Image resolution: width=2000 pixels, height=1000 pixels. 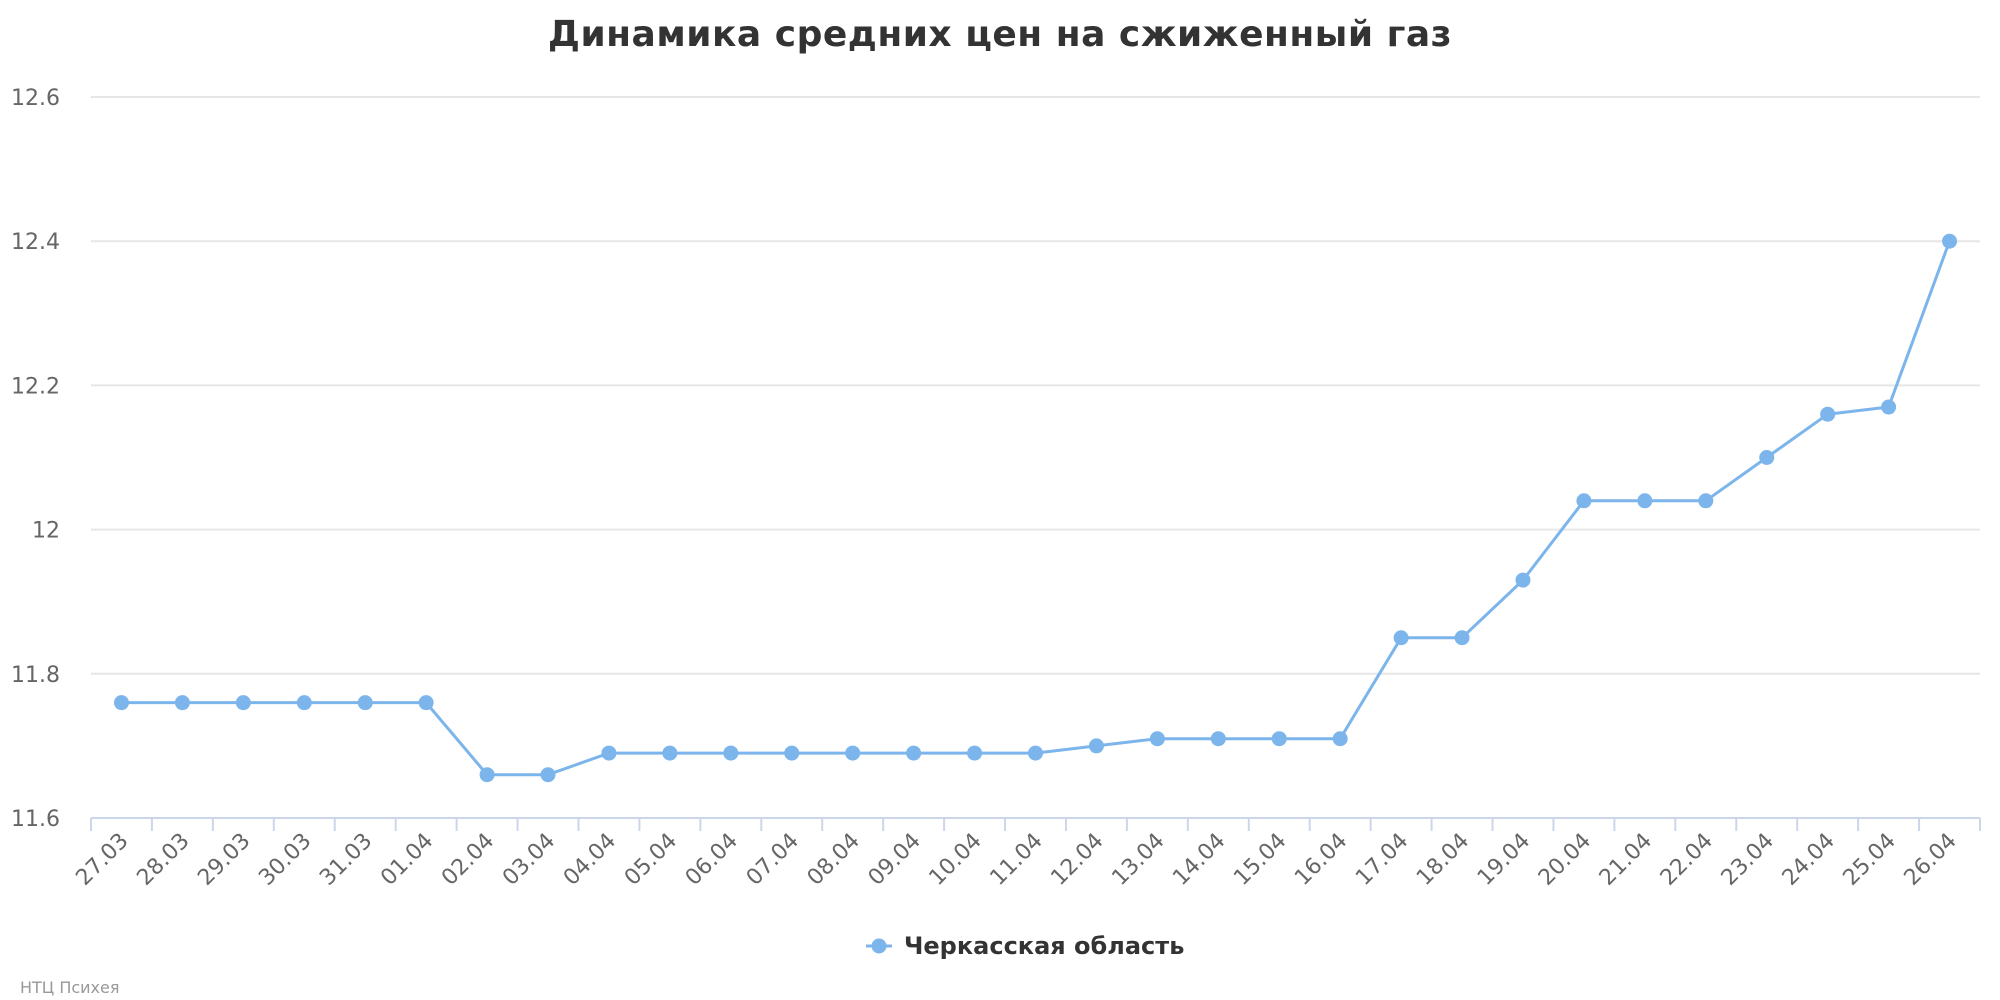 What do you see at coordinates (163, 860) in the screenshot?
I see `x-tick-label: 28.03` at bounding box center [163, 860].